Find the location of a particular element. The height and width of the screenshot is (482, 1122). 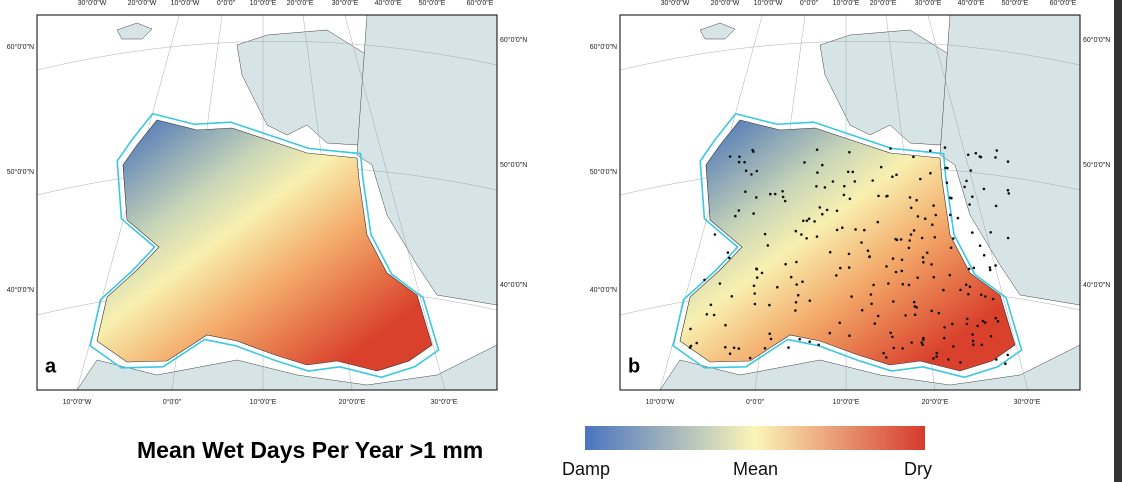

legend-high: Dry is located at coordinates (918, 469).